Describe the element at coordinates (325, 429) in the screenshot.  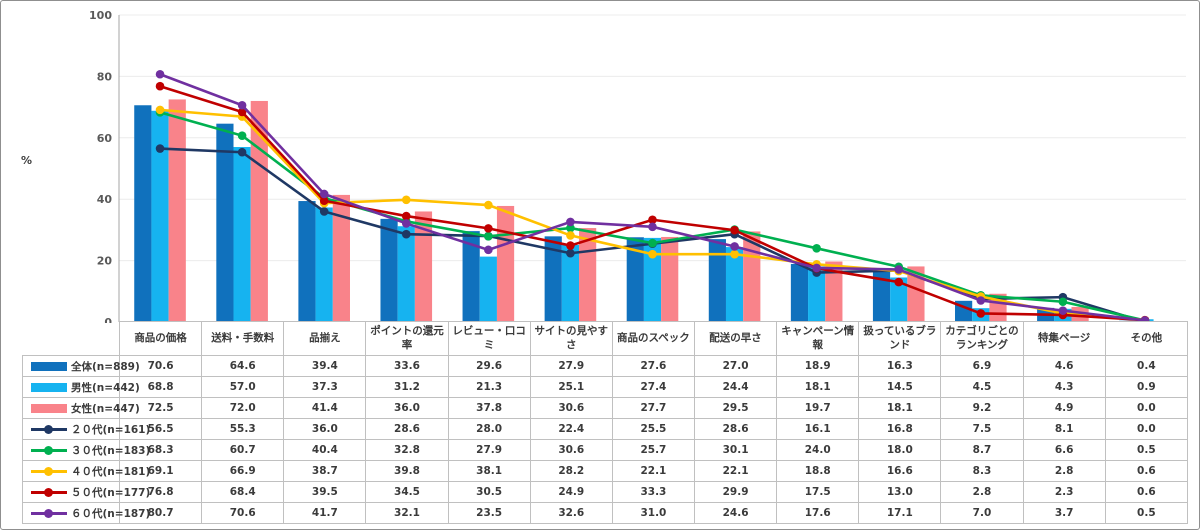
I see `value-cell: 36.0` at that location.